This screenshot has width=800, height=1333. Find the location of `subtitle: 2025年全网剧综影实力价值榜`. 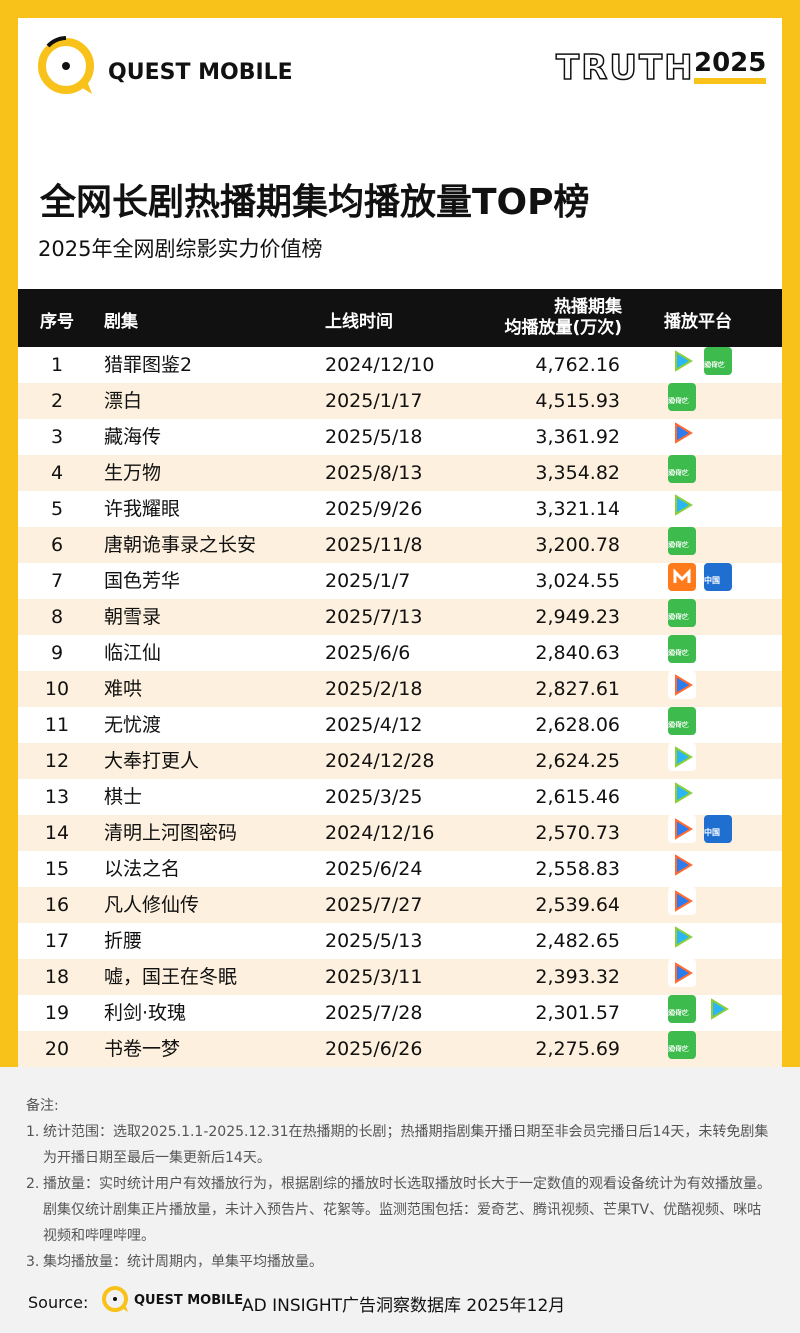

subtitle: 2025年全网剧综影实力价值榜 is located at coordinates (180, 249).